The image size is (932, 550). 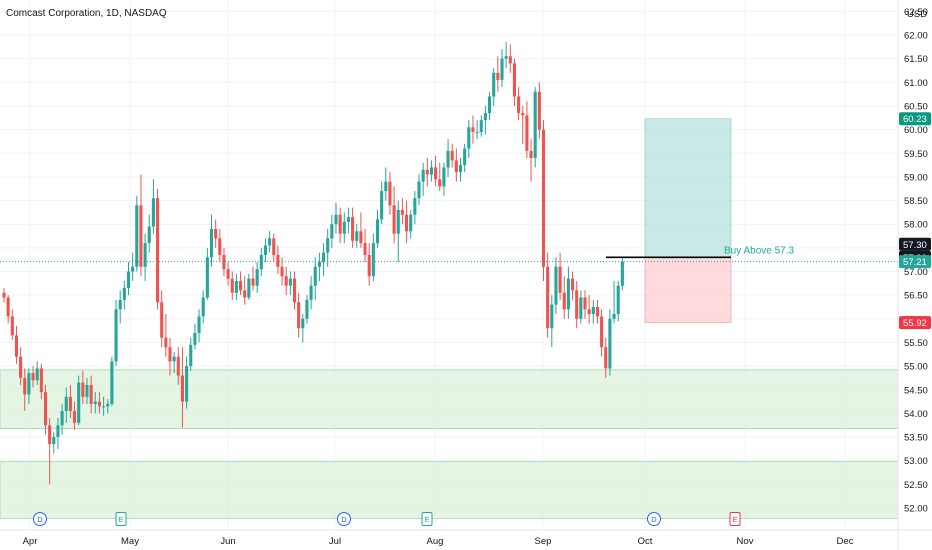 What do you see at coordinates (916, 83) in the screenshot?
I see `price-tick-label: 61.00` at bounding box center [916, 83].